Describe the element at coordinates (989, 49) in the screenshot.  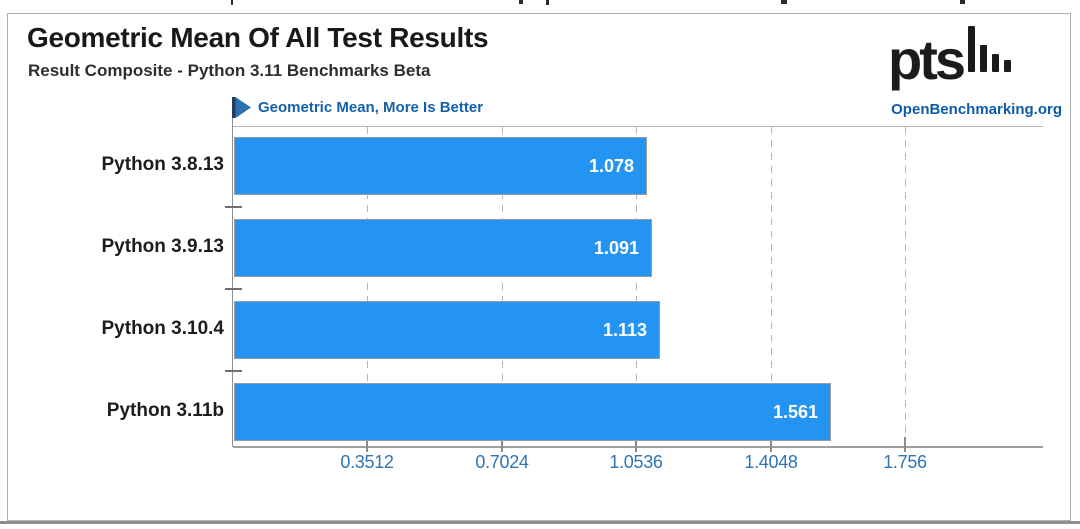
I see `pts-logo-bars-icon` at that location.